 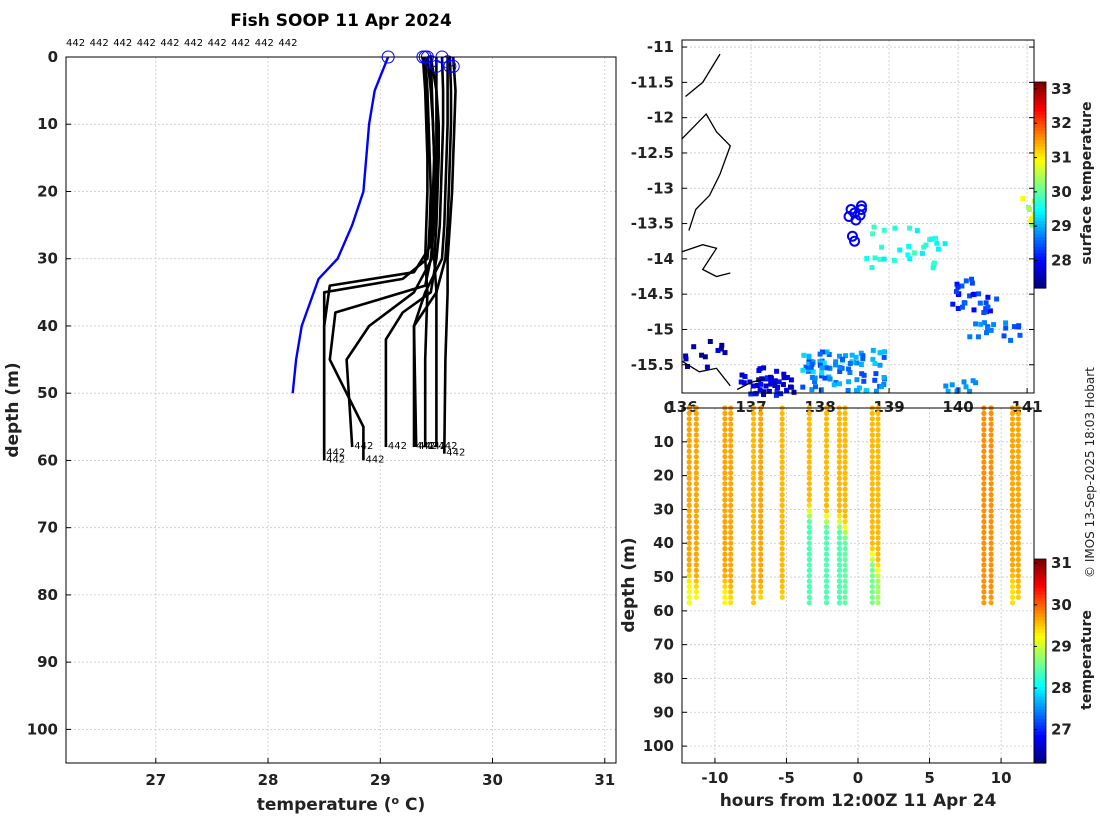 I want to click on credit-text: © IMOS 13-Sep-2025 18:03 Hobart, so click(x=1090, y=472).